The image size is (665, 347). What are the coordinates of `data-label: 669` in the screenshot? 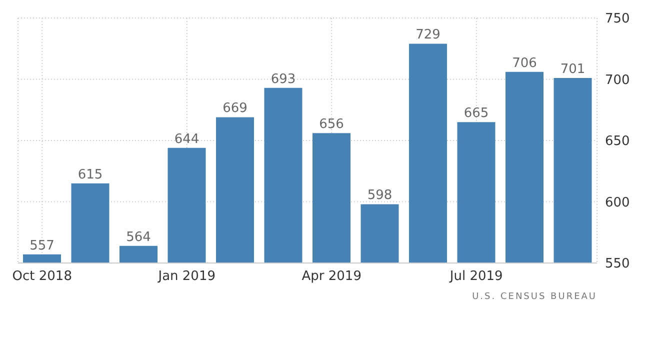 It's located at (235, 108).